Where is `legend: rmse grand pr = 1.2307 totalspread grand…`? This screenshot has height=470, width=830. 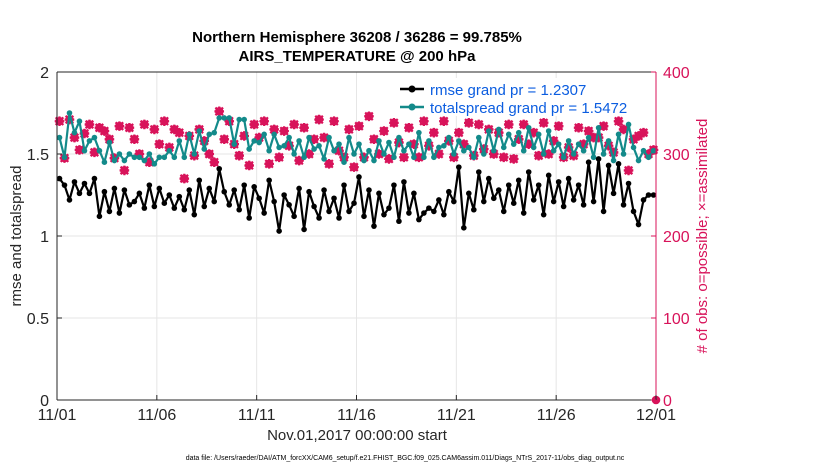
legend: rmse grand pr = 1.2307 totalspread grand… is located at coordinates (524, 97).